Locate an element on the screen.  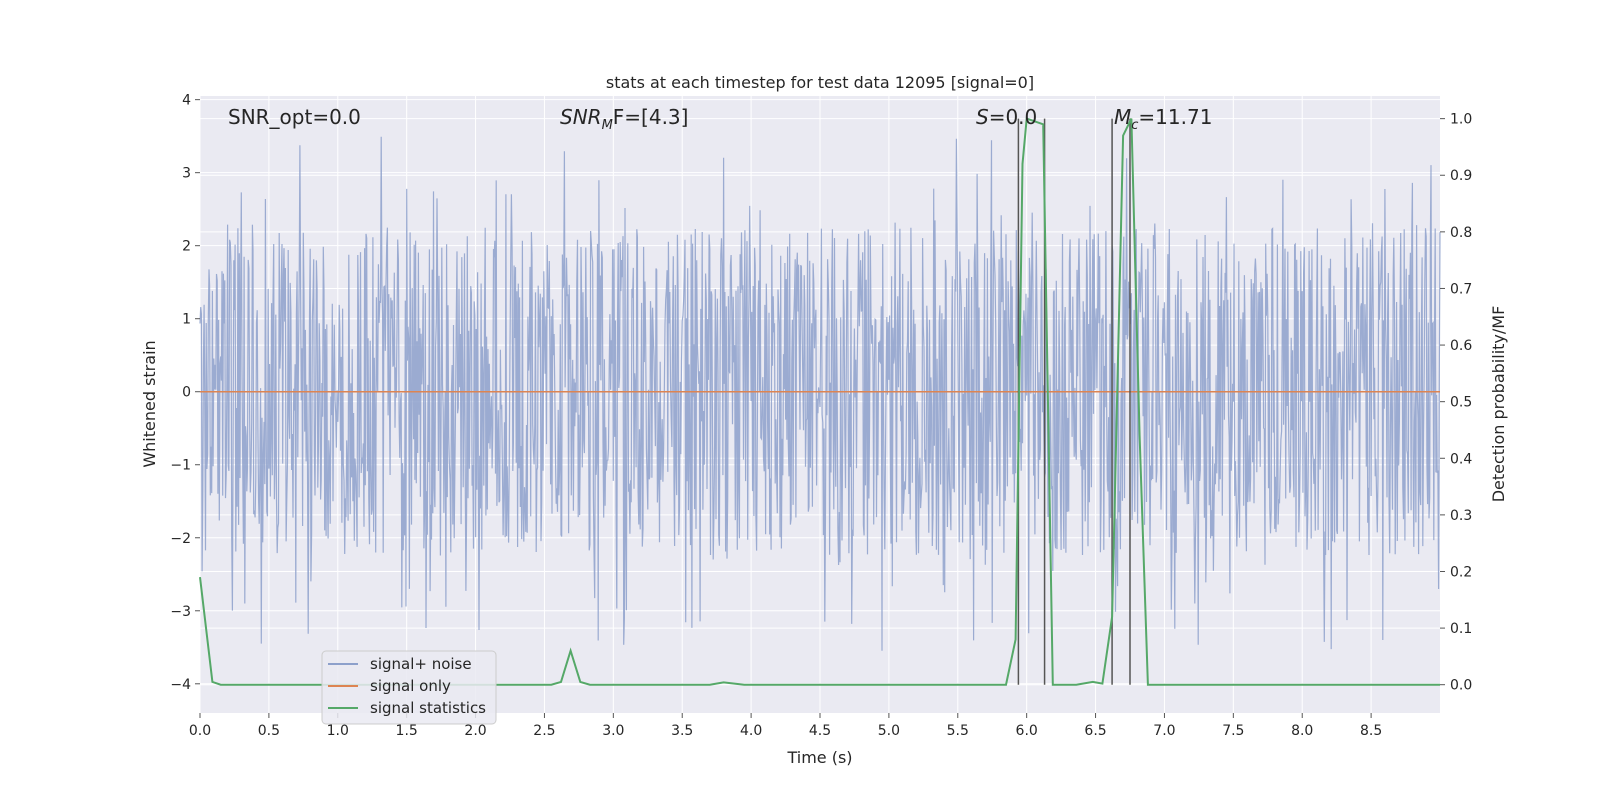
annotation-snr-opt: SNR_opt=0.0 is located at coordinates (294, 117).